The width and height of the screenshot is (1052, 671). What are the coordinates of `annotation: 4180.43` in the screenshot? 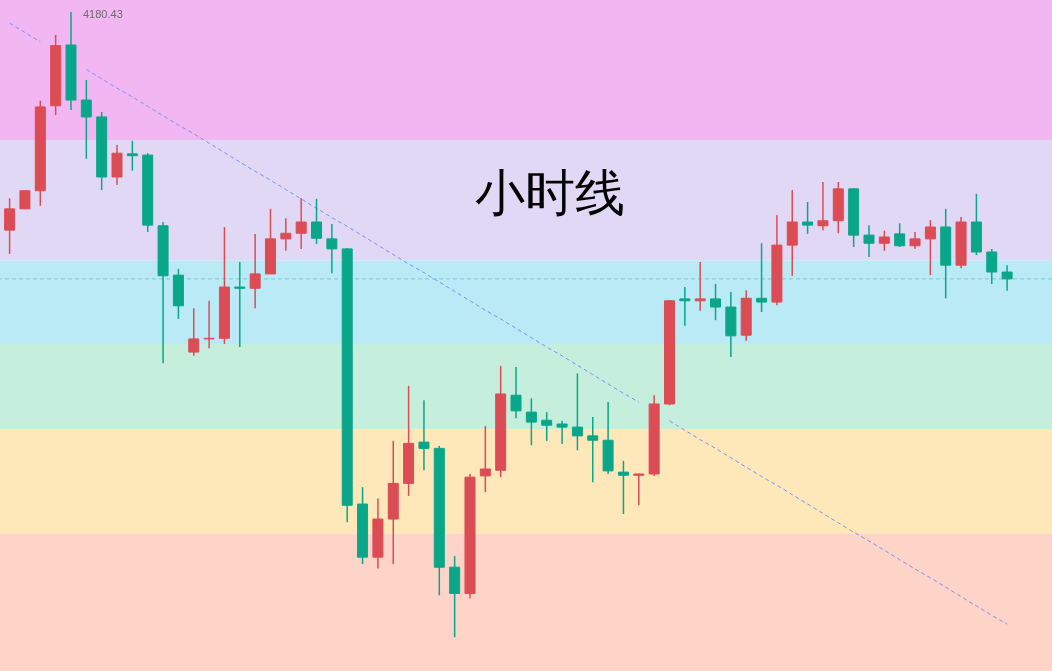 It's located at (102, 13).